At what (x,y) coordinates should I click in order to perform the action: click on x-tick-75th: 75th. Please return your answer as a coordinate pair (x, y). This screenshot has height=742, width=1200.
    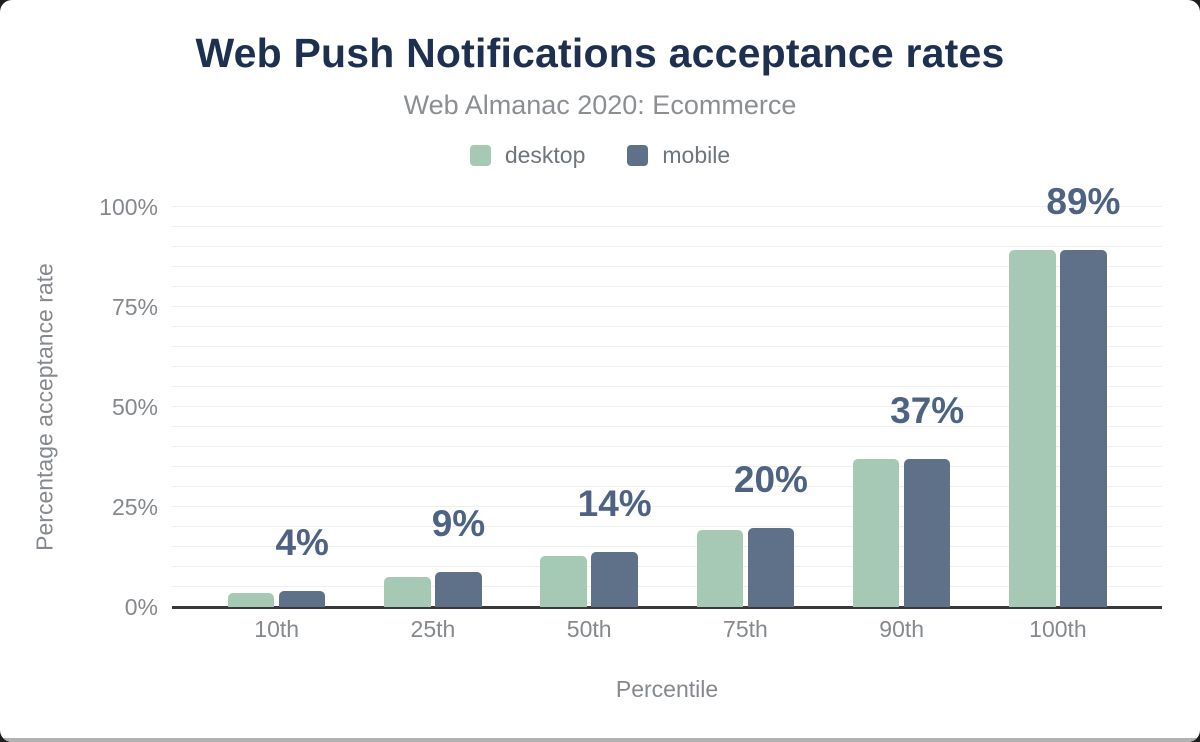
    Looking at the image, I should click on (745, 629).